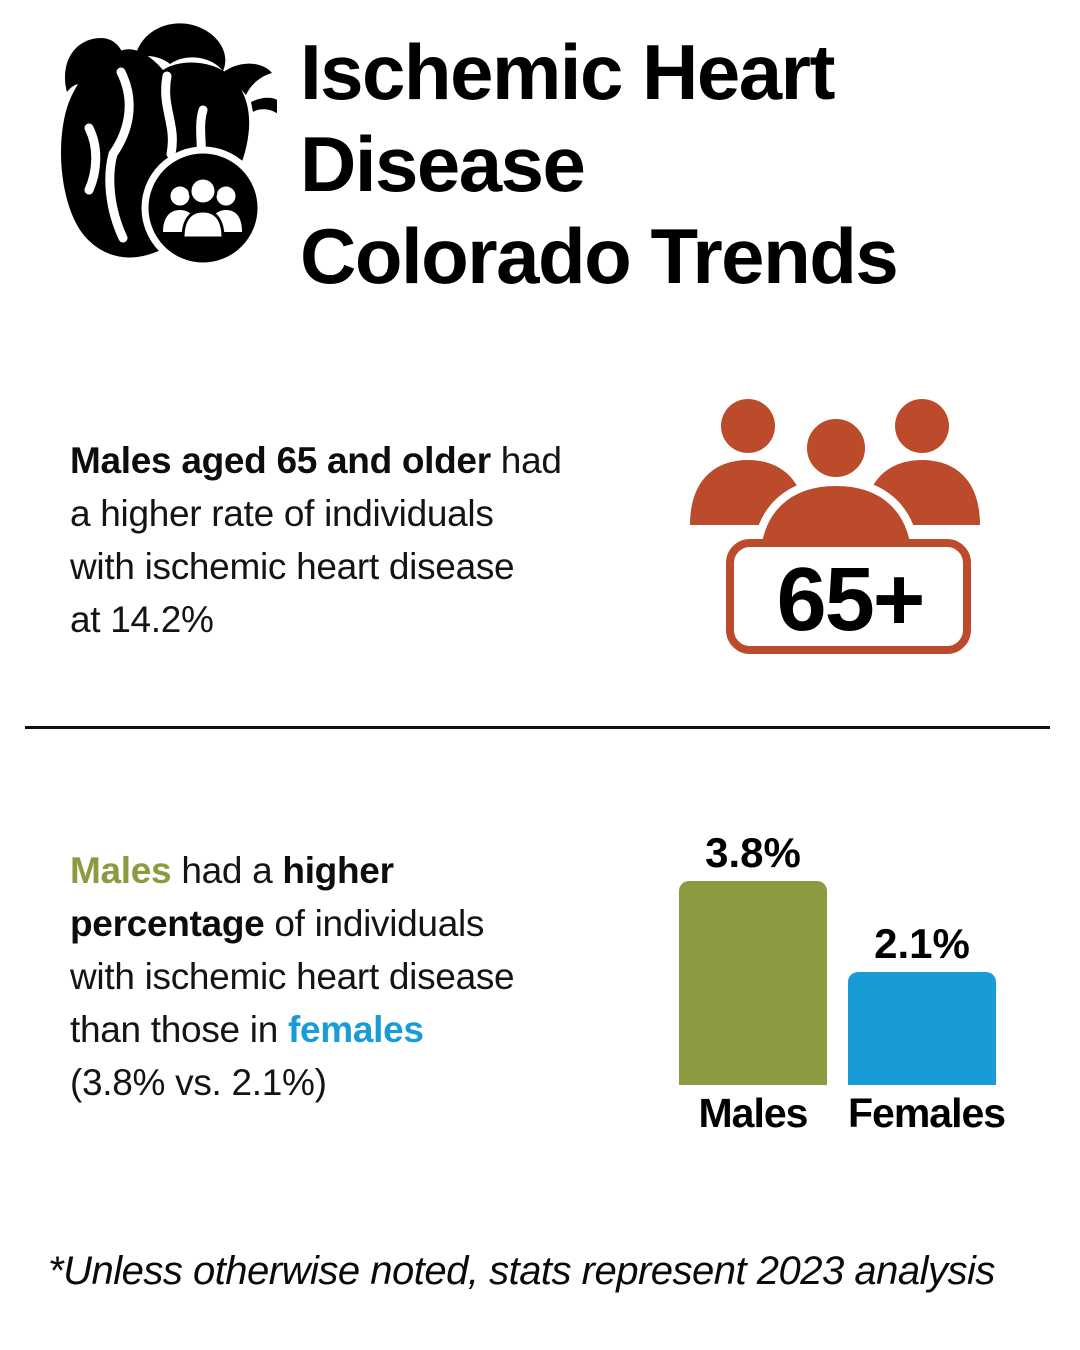 This screenshot has height=1350, width=1080. I want to click on text-segment: of individuals, so click(374, 923).